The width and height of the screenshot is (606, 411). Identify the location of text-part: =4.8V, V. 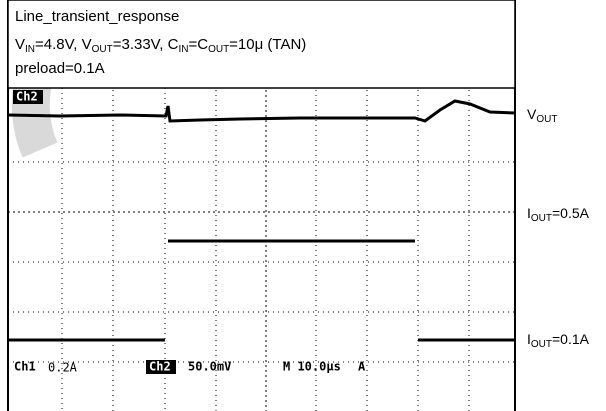
(63, 44).